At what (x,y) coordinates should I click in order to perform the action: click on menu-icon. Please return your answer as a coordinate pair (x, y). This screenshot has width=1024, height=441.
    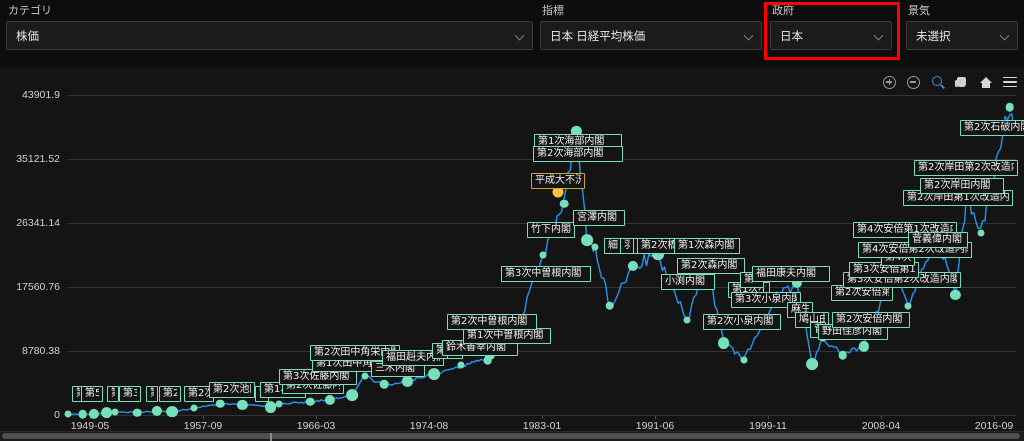
    Looking at the image, I should click on (1010, 82).